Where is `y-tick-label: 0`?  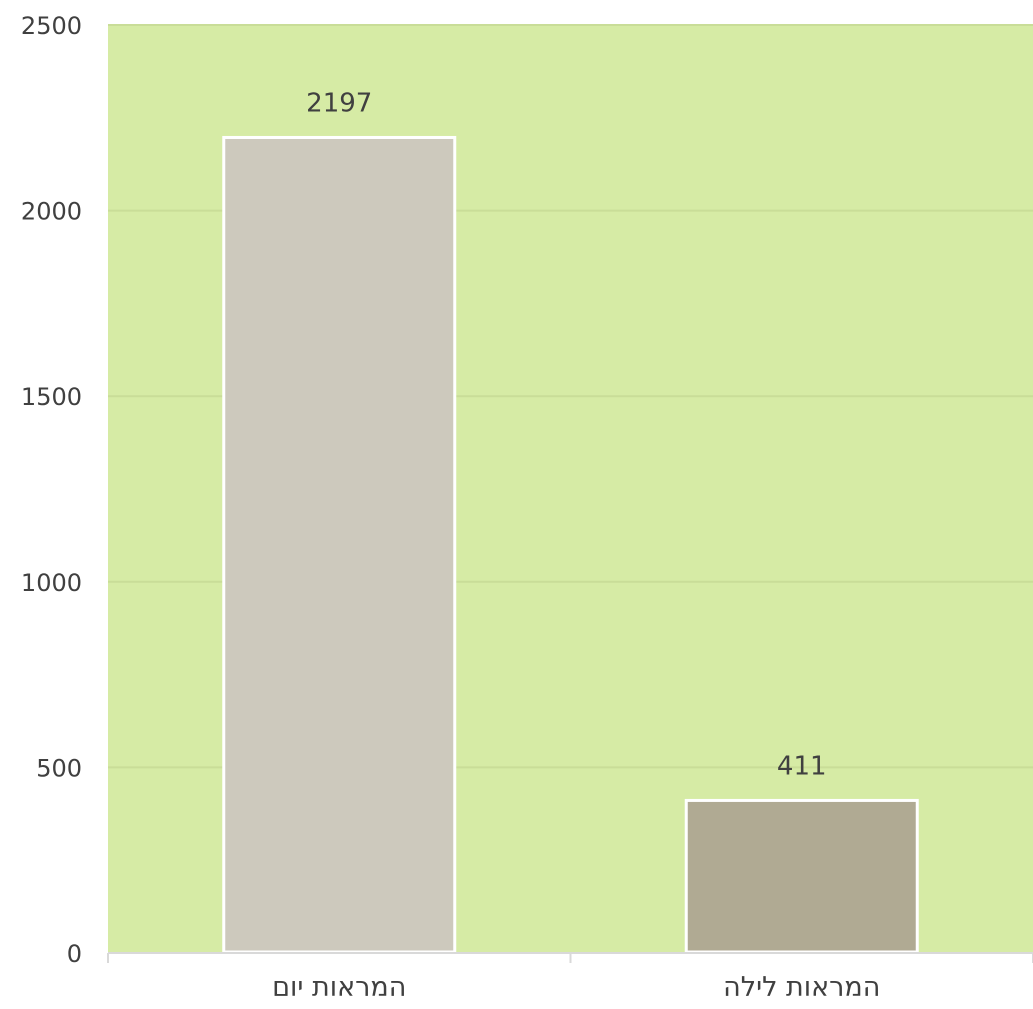
y-tick-label: 0 is located at coordinates (74, 954).